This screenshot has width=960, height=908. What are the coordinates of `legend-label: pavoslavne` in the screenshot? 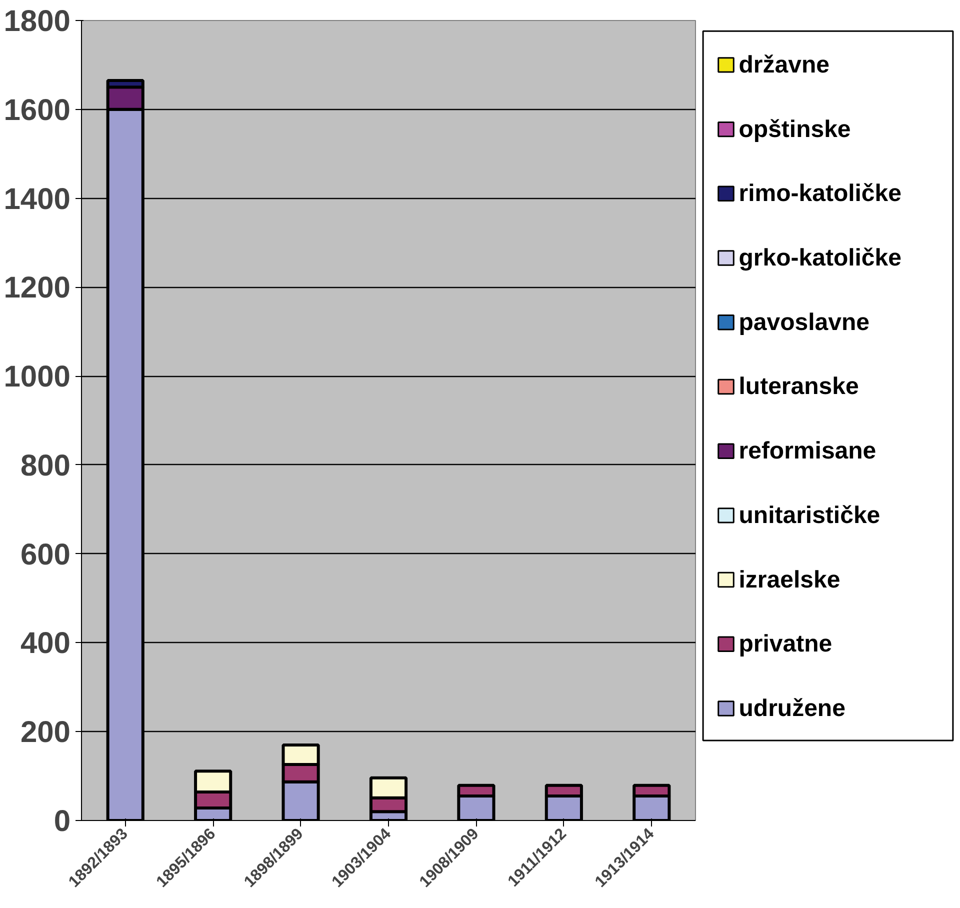 It's located at (804, 322).